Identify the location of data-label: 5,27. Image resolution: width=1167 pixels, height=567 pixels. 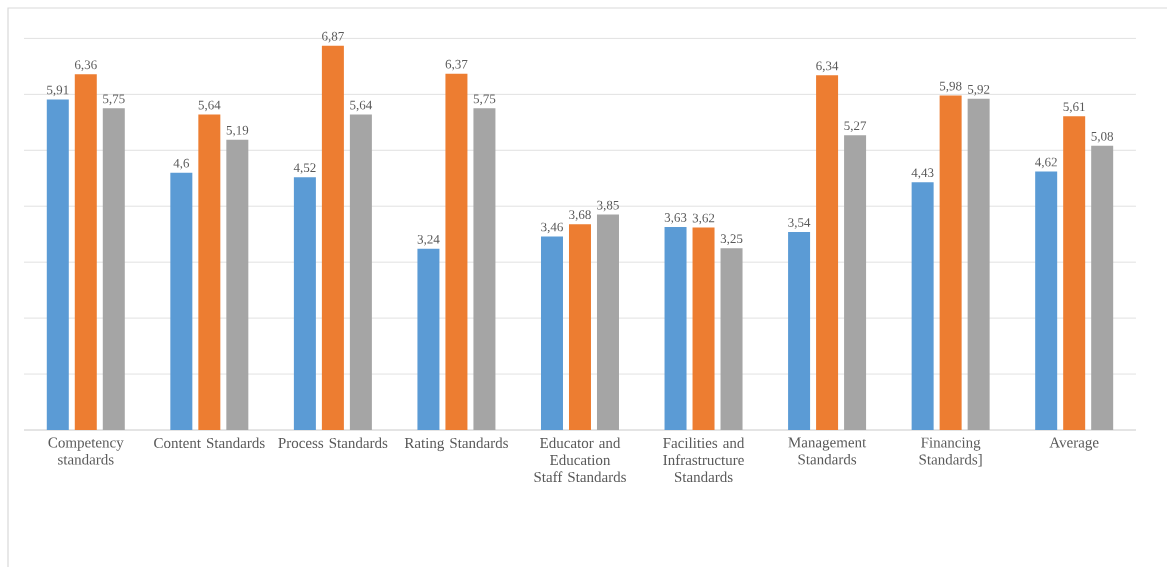
(855, 126).